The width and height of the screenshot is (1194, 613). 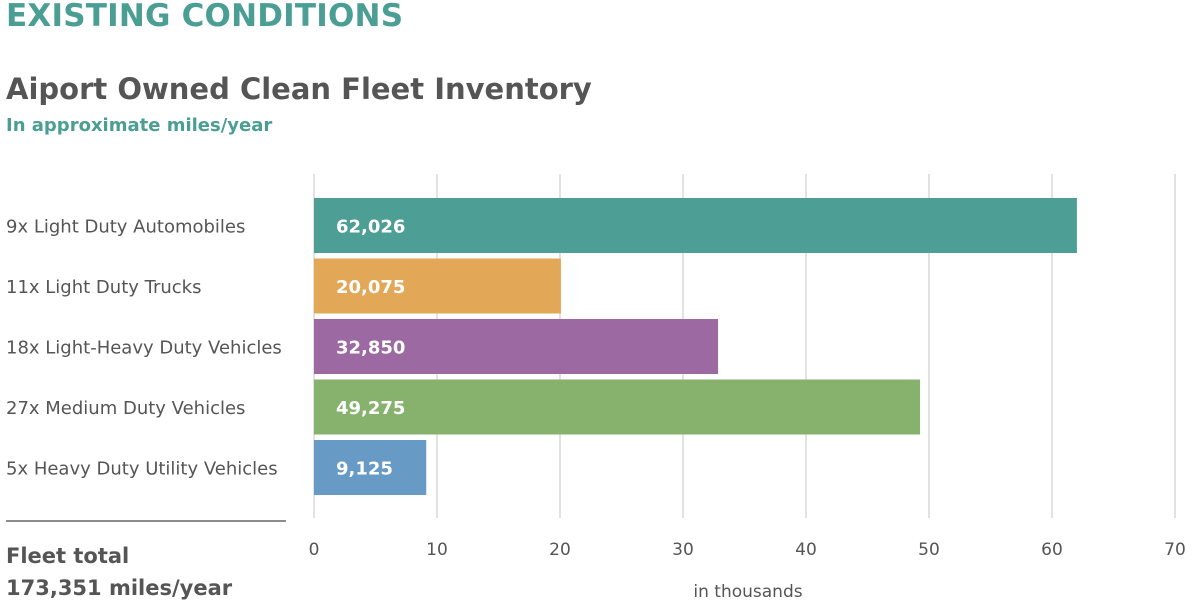 What do you see at coordinates (68, 556) in the screenshot?
I see `fleet-total-label: Fleet total` at bounding box center [68, 556].